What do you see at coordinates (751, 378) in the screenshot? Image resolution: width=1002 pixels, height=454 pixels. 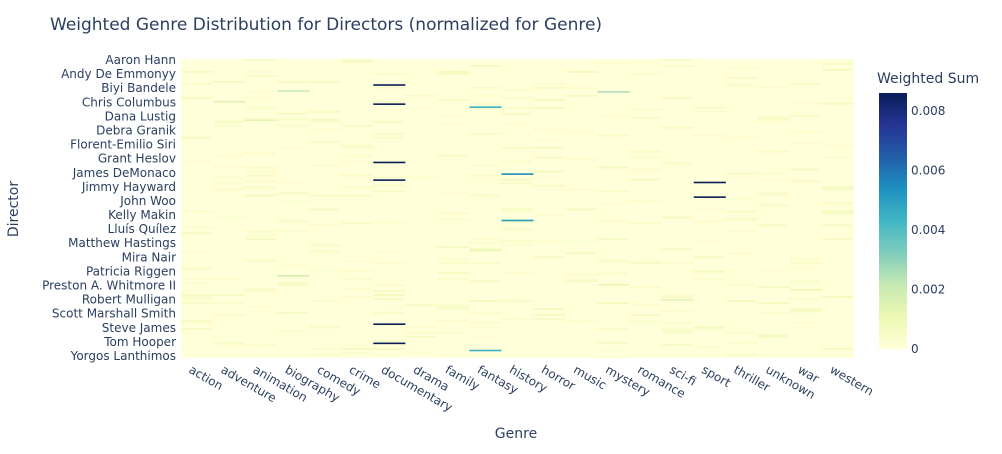 I see `x-tick-label: thriller` at bounding box center [751, 378].